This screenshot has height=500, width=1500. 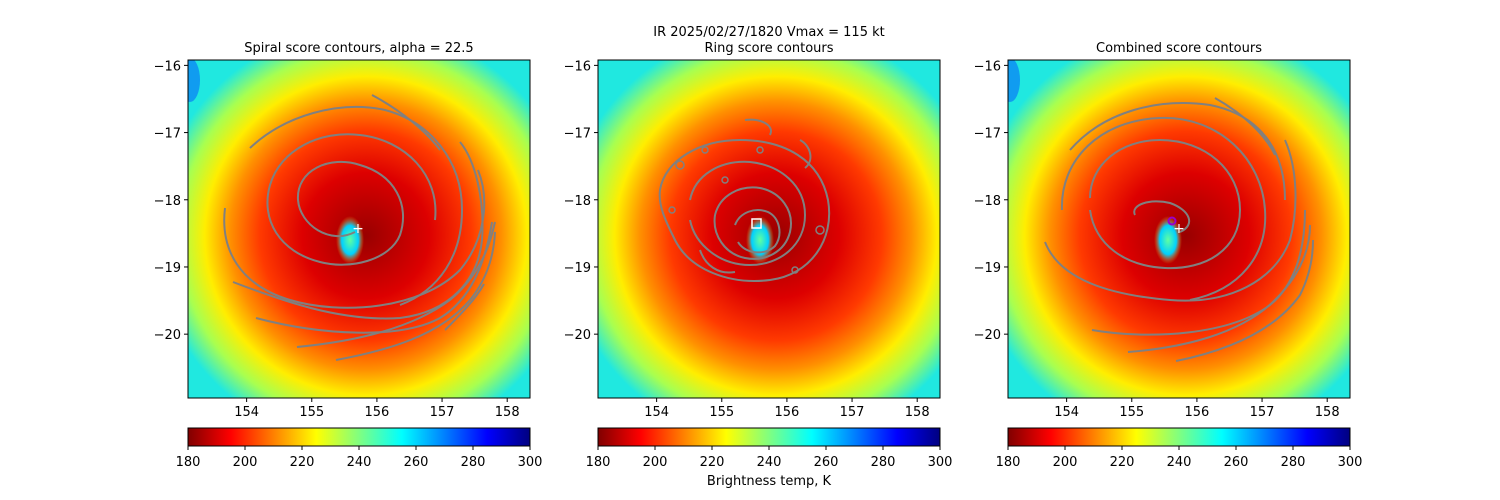 I want to click on colorbar-combined, so click(x=1179, y=437).